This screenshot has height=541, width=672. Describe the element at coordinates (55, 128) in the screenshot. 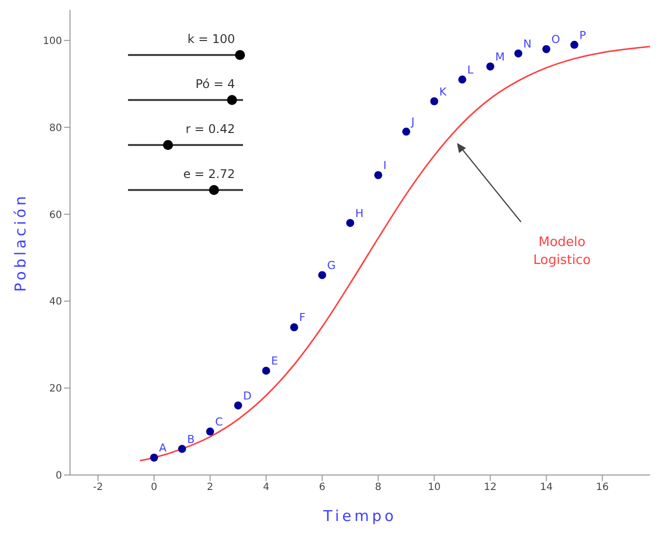

I see `y-tick-label: 80` at that location.